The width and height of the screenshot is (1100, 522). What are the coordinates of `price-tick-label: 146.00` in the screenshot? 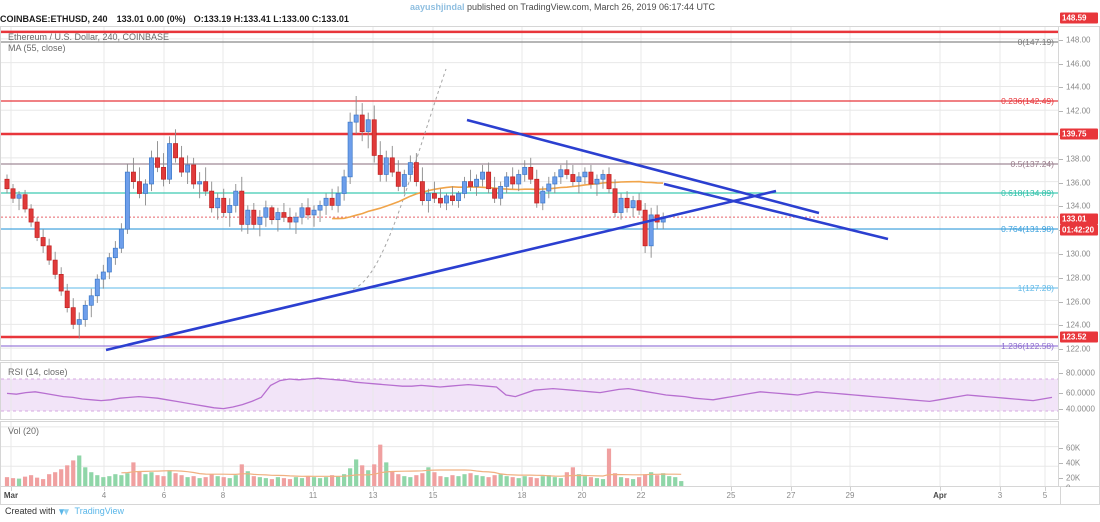 It's located at (1078, 64).